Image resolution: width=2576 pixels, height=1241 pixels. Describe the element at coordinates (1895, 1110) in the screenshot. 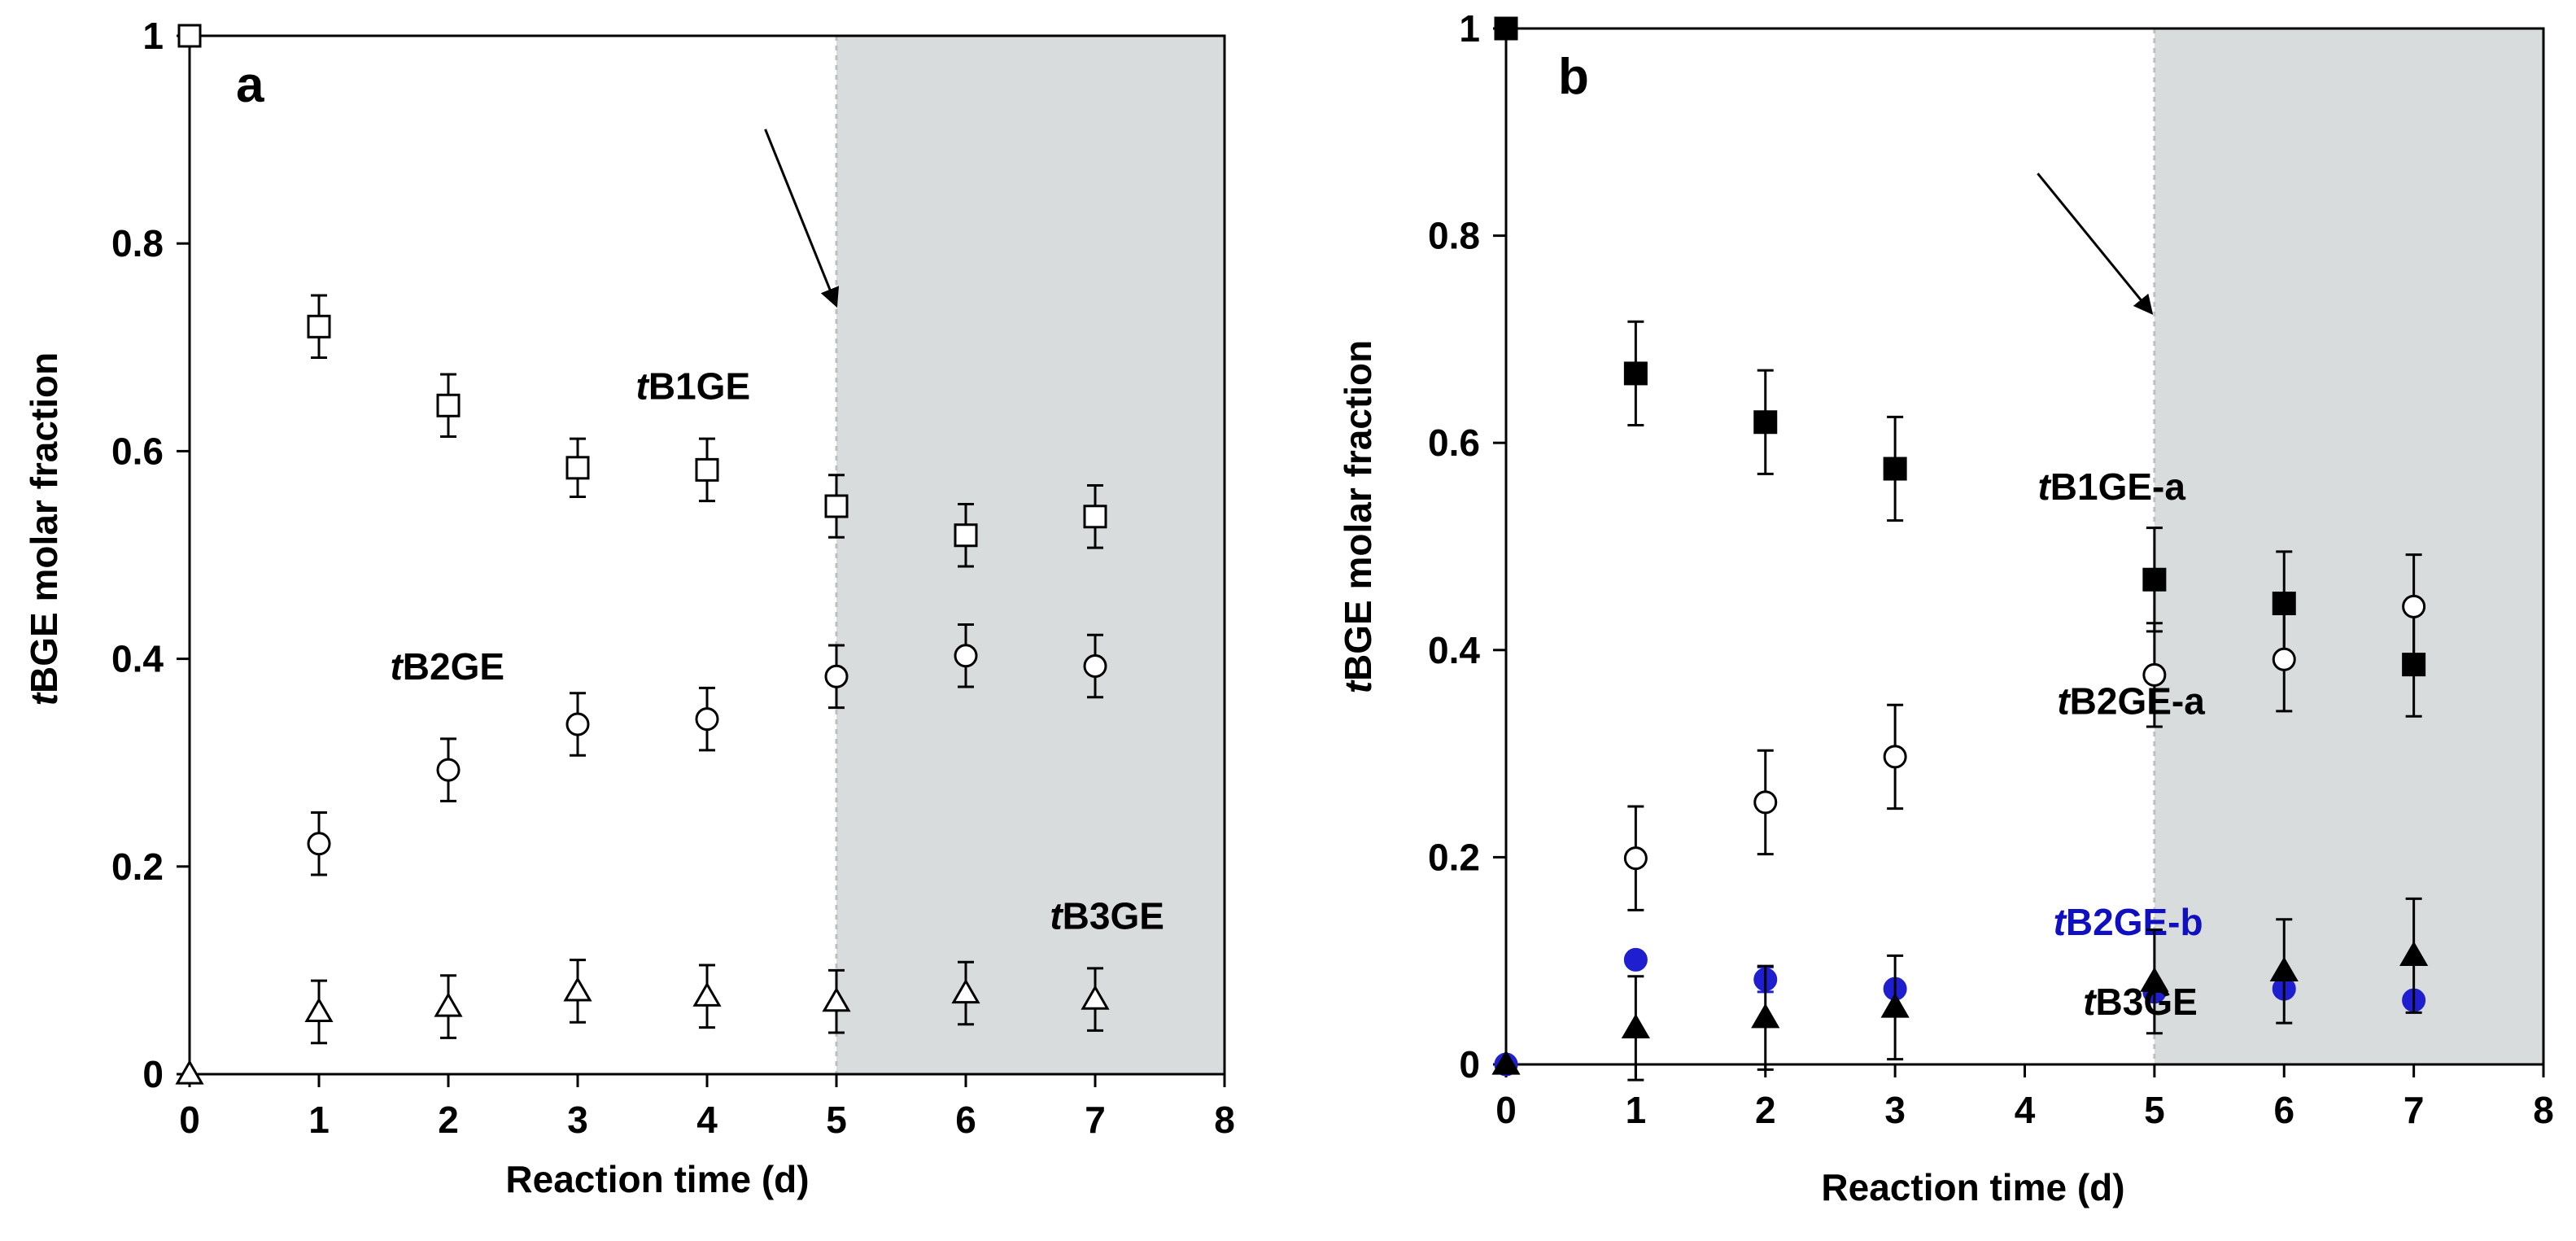

I see `panel-b-x-tick-label-3: 3` at that location.